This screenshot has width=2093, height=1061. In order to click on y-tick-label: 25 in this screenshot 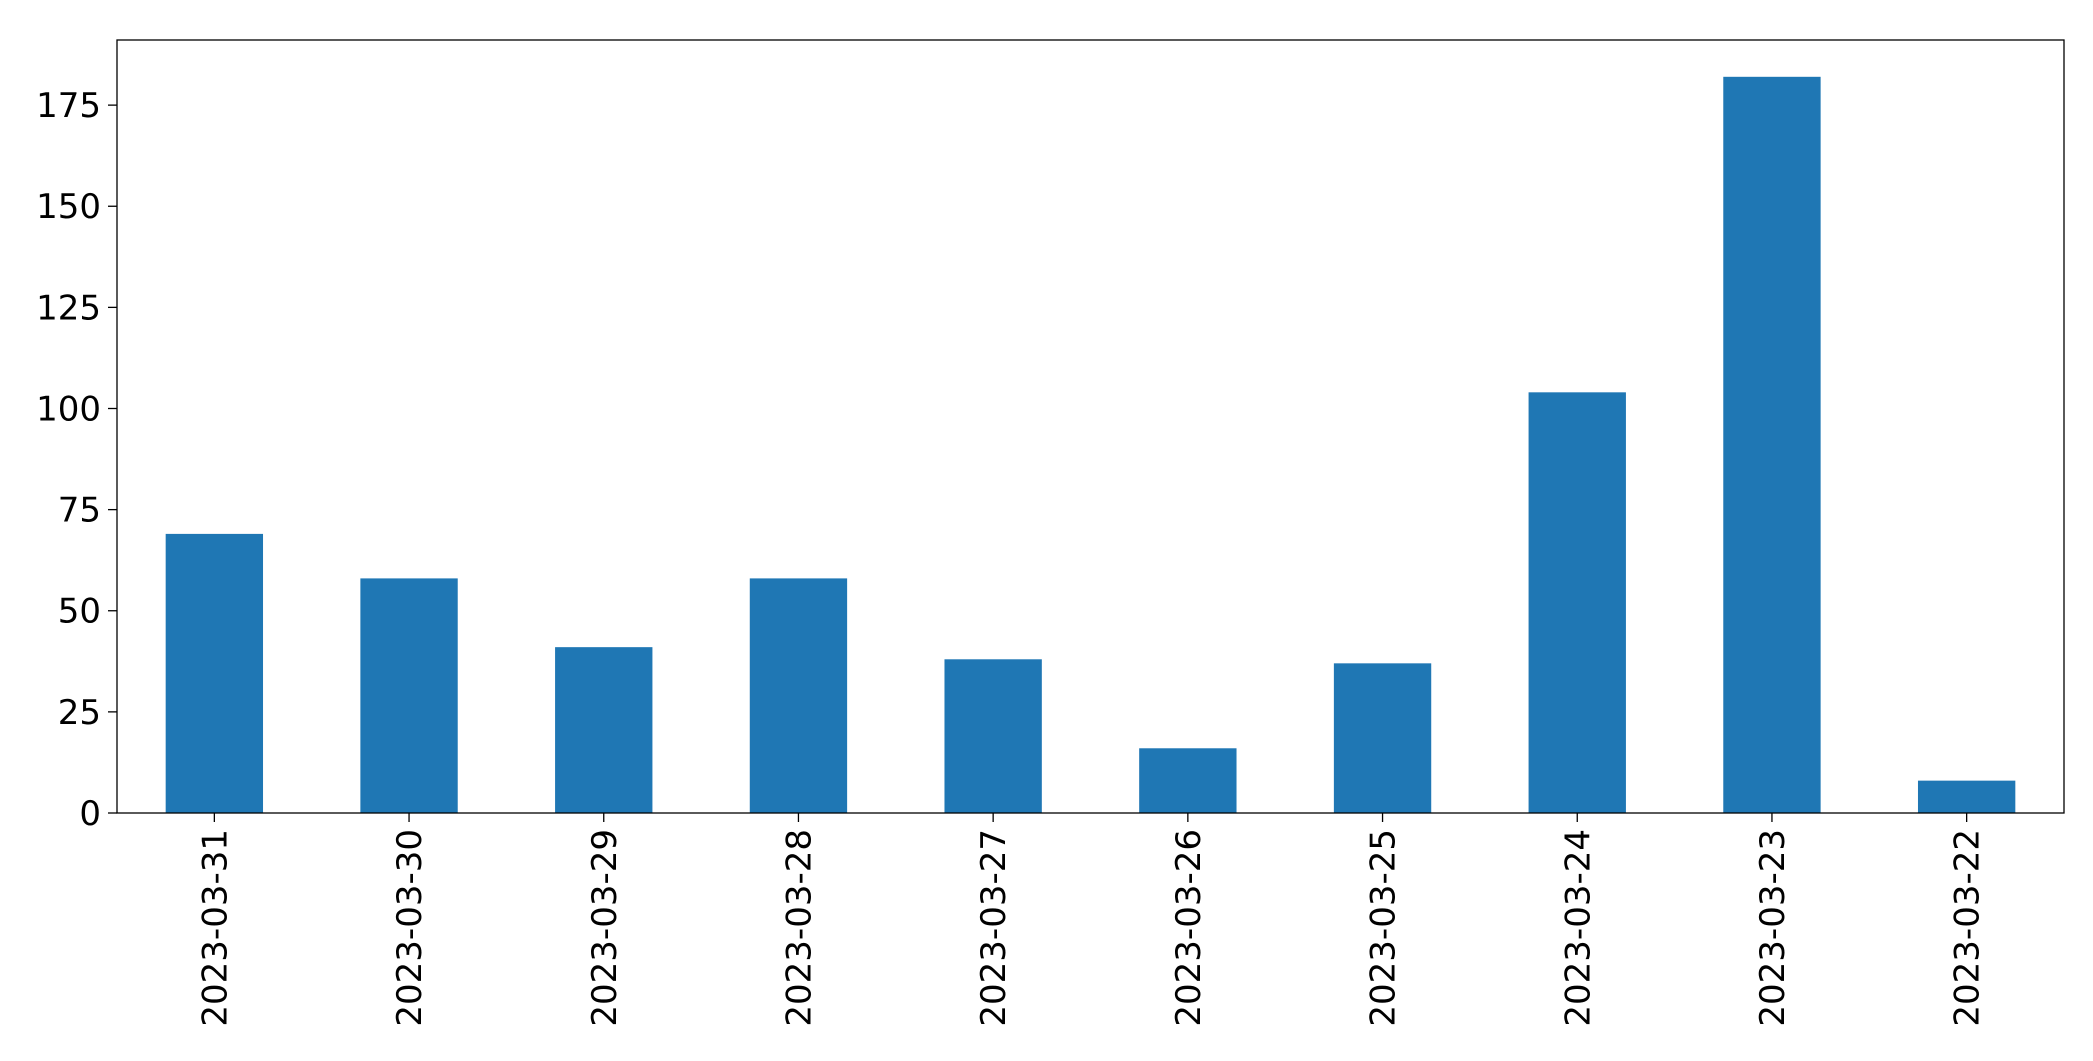, I will do `click(79, 713)`.